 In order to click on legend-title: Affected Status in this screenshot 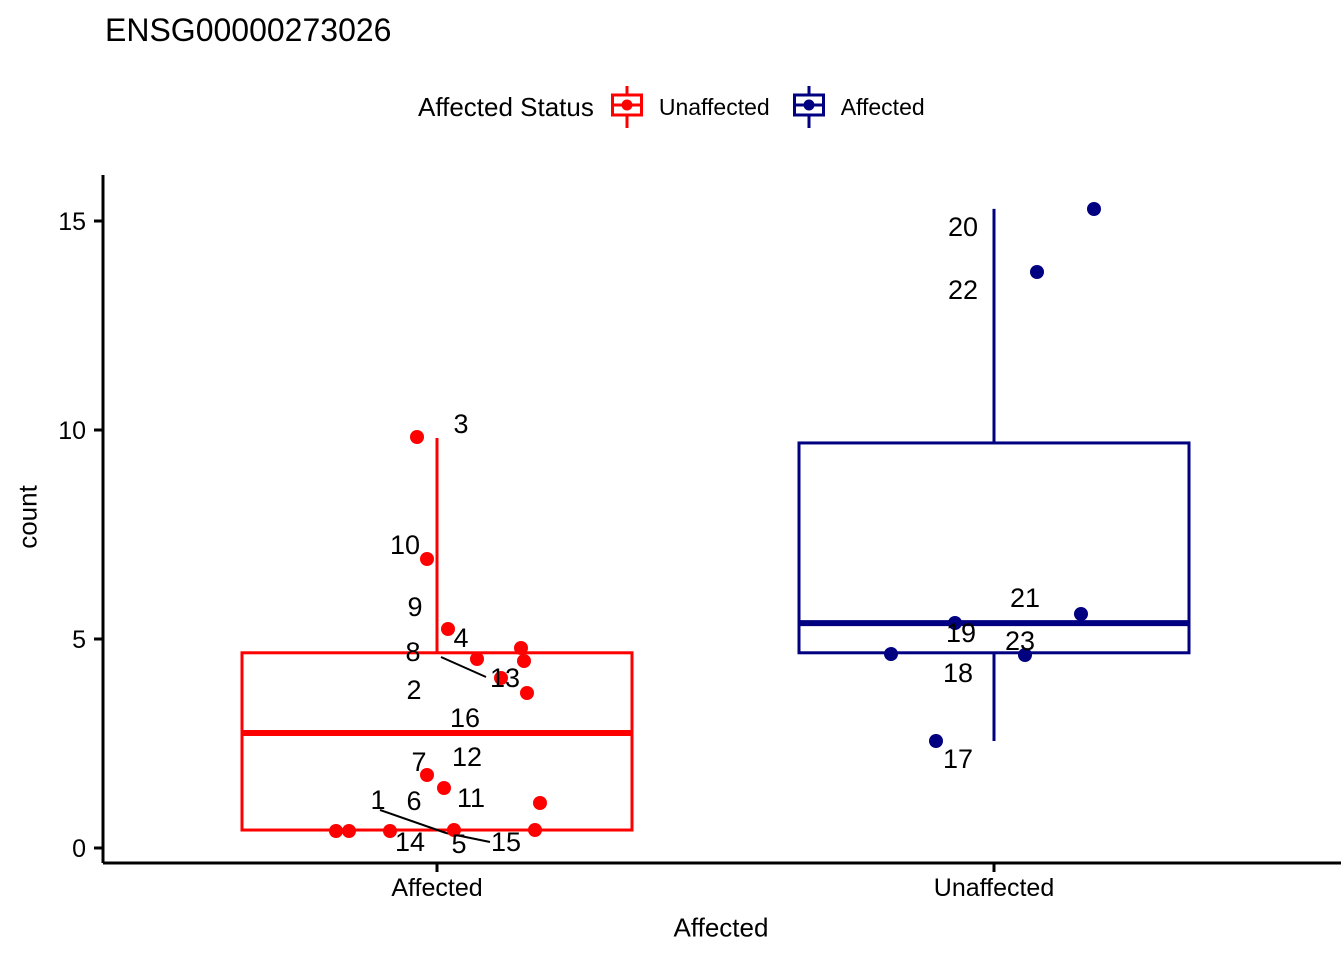, I will do `click(506, 106)`.